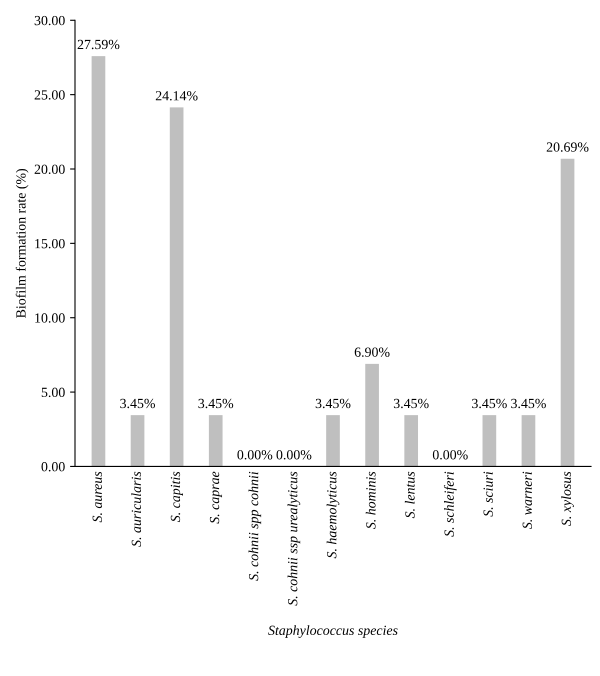  Describe the element at coordinates (409, 495) in the screenshot. I see `x-tick-label: S. lentus` at that location.